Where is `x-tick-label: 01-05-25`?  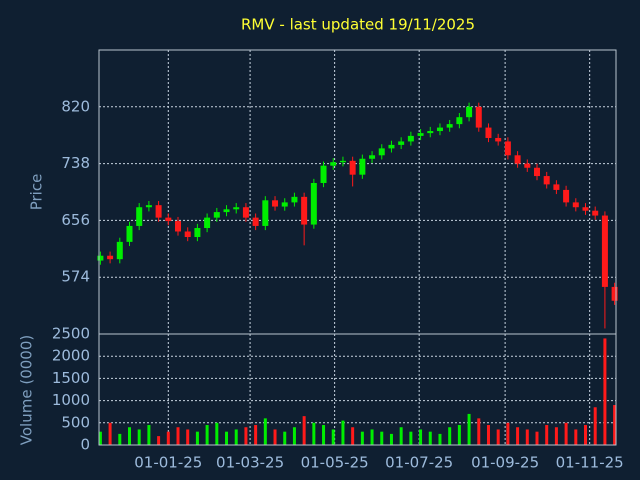 x-tick-label: 01-05-25 is located at coordinates (335, 463).